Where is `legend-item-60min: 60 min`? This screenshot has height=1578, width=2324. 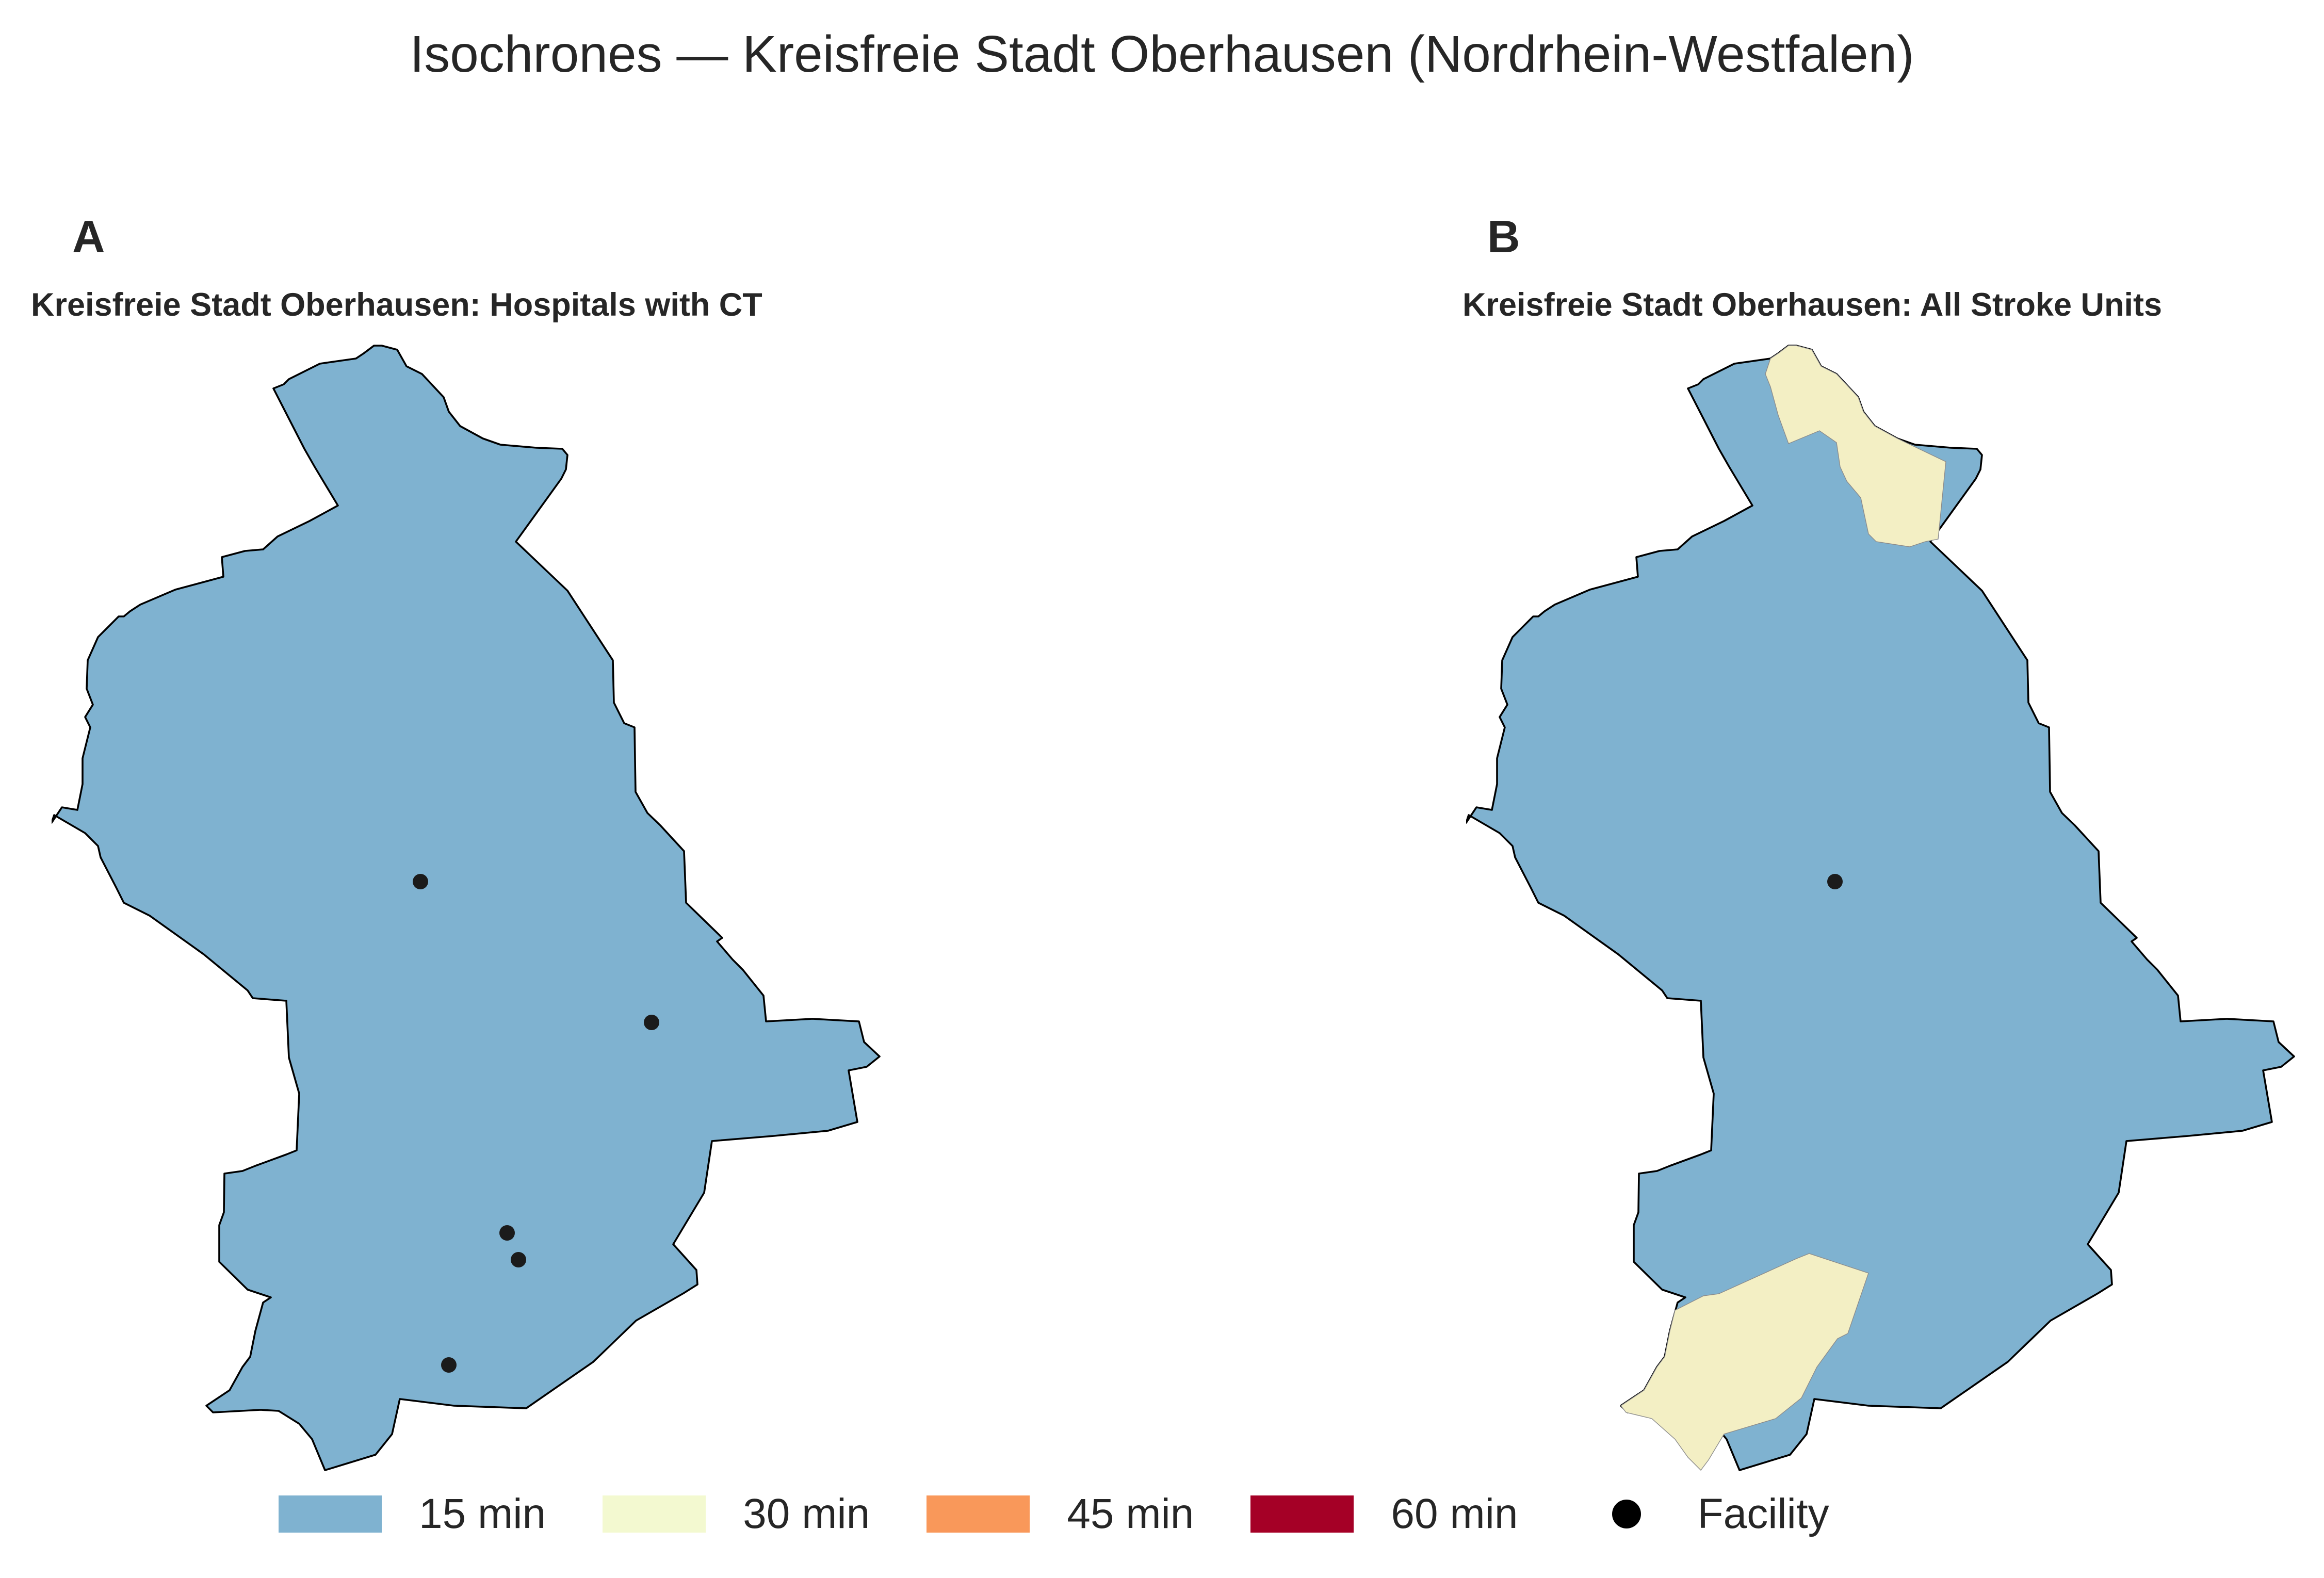
legend-item-60min: 60 min is located at coordinates (1384, 1514).